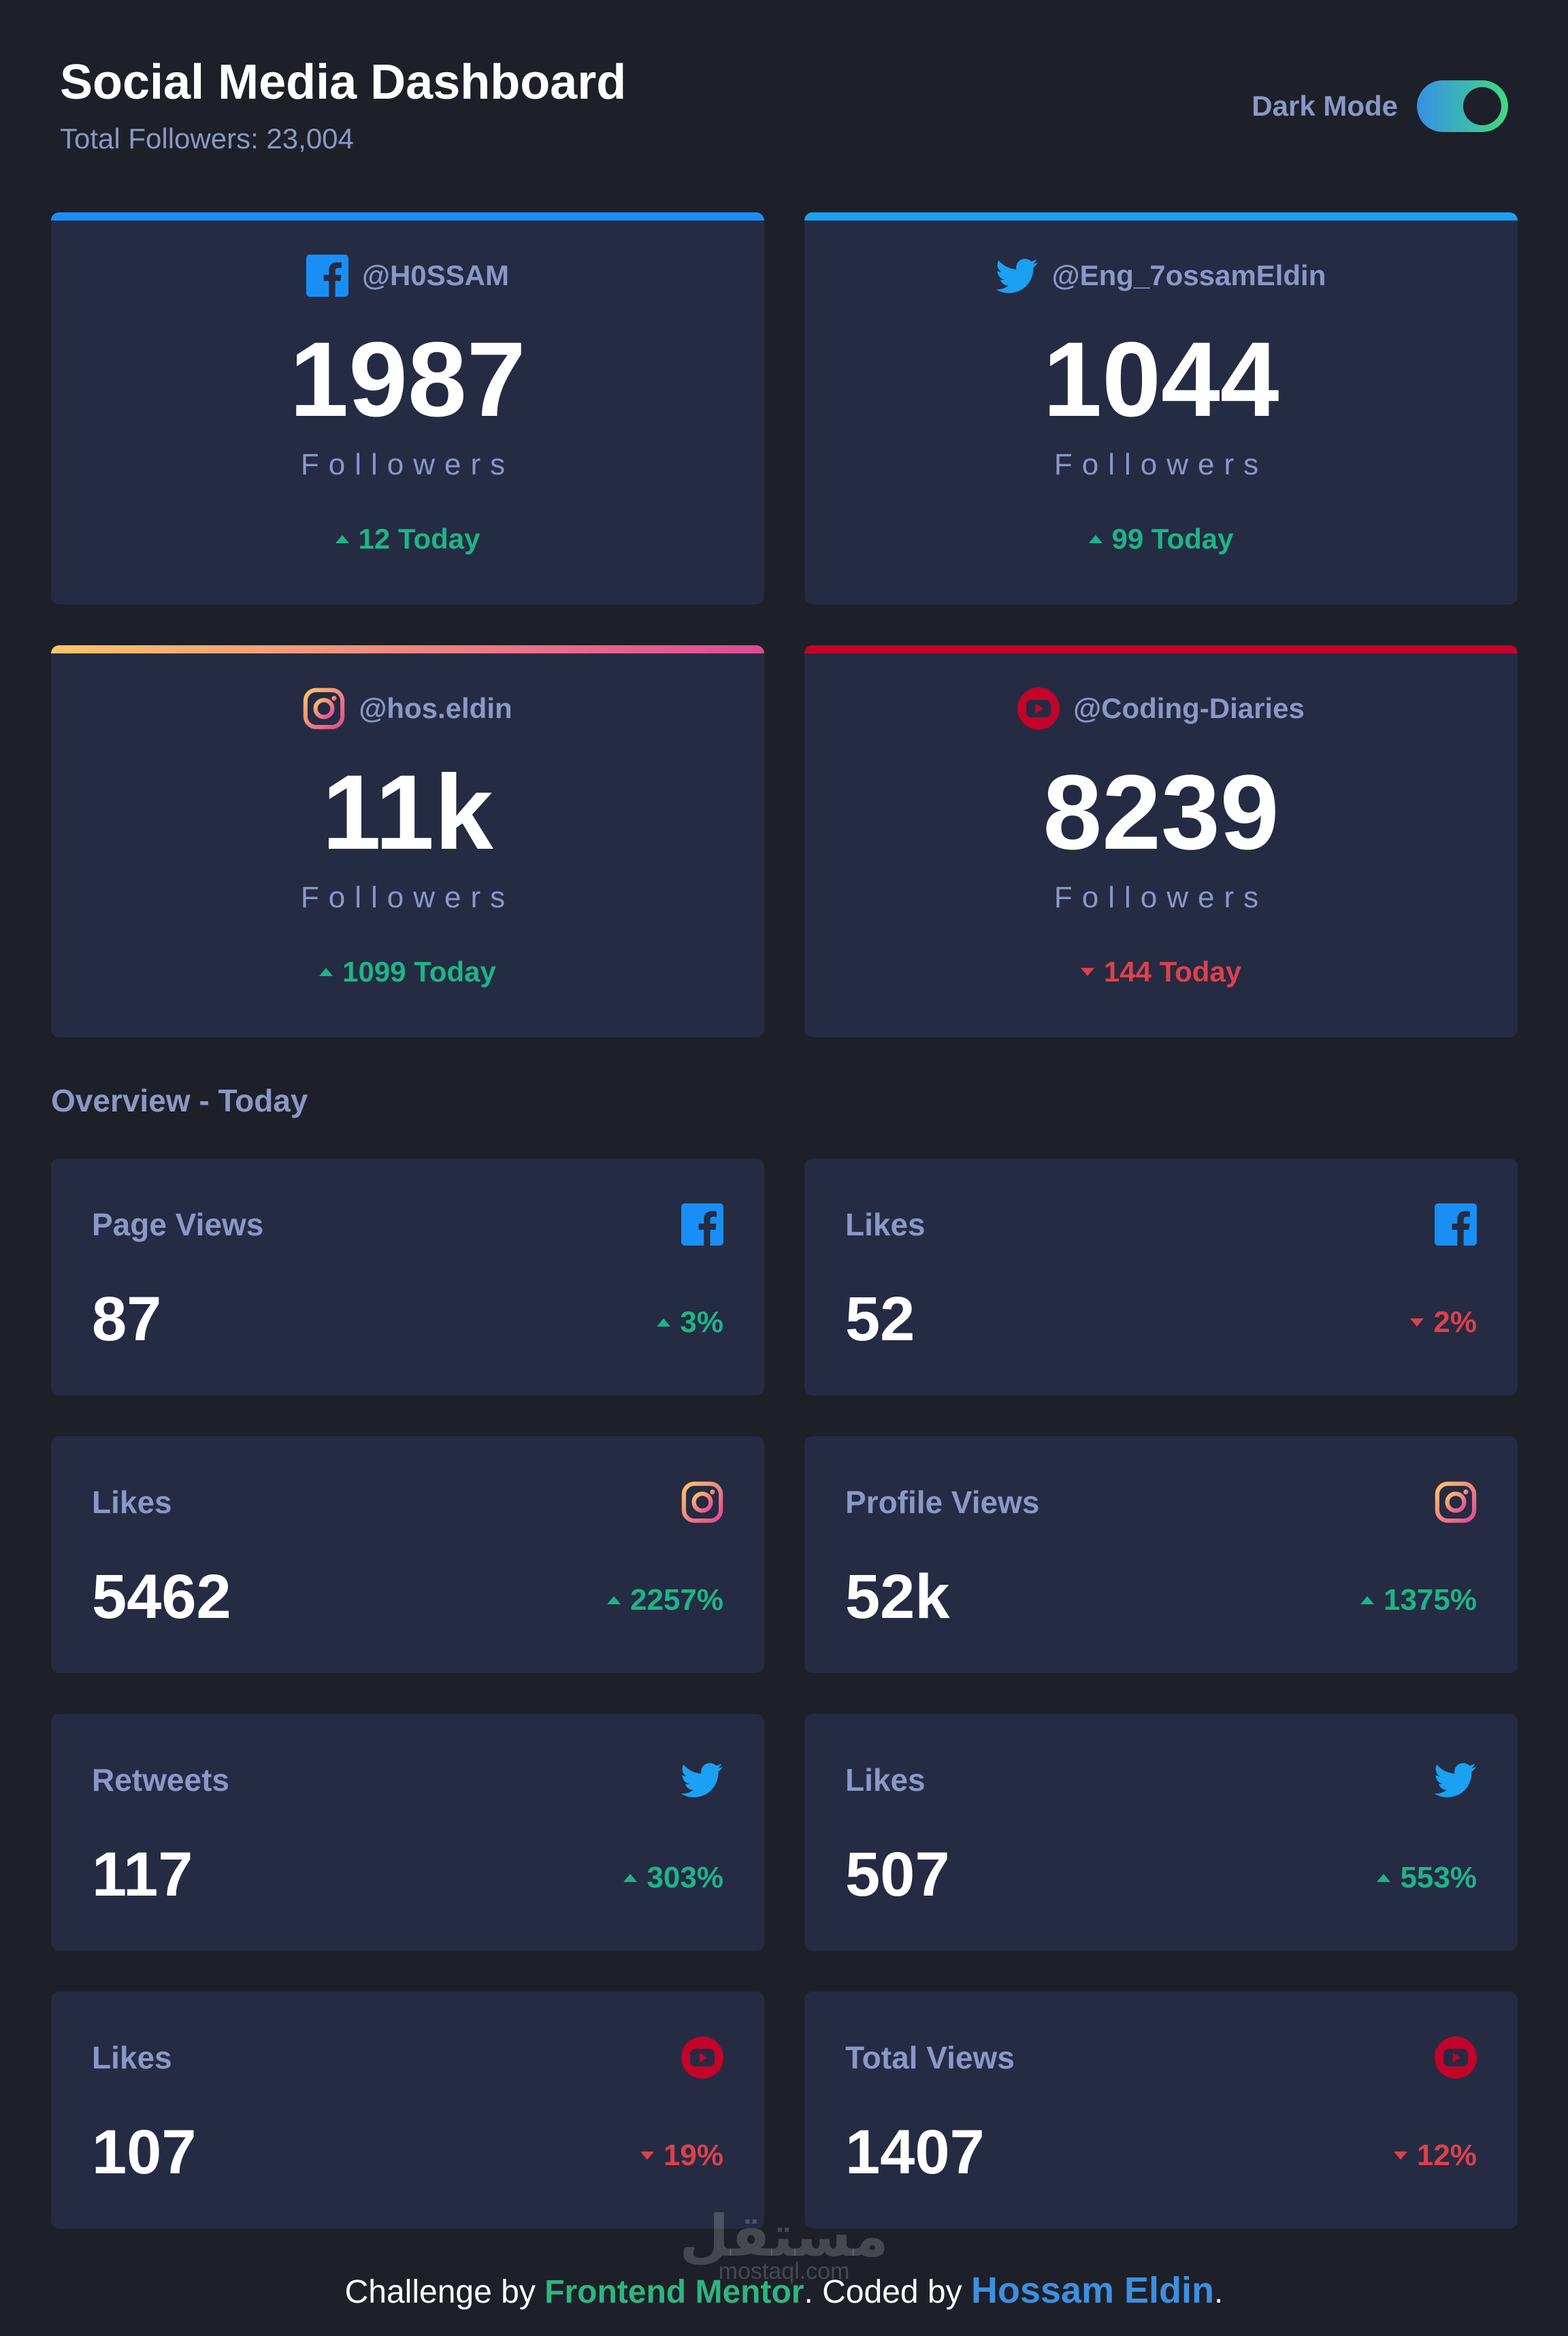  I want to click on today-change: 12 Today, so click(408, 539).